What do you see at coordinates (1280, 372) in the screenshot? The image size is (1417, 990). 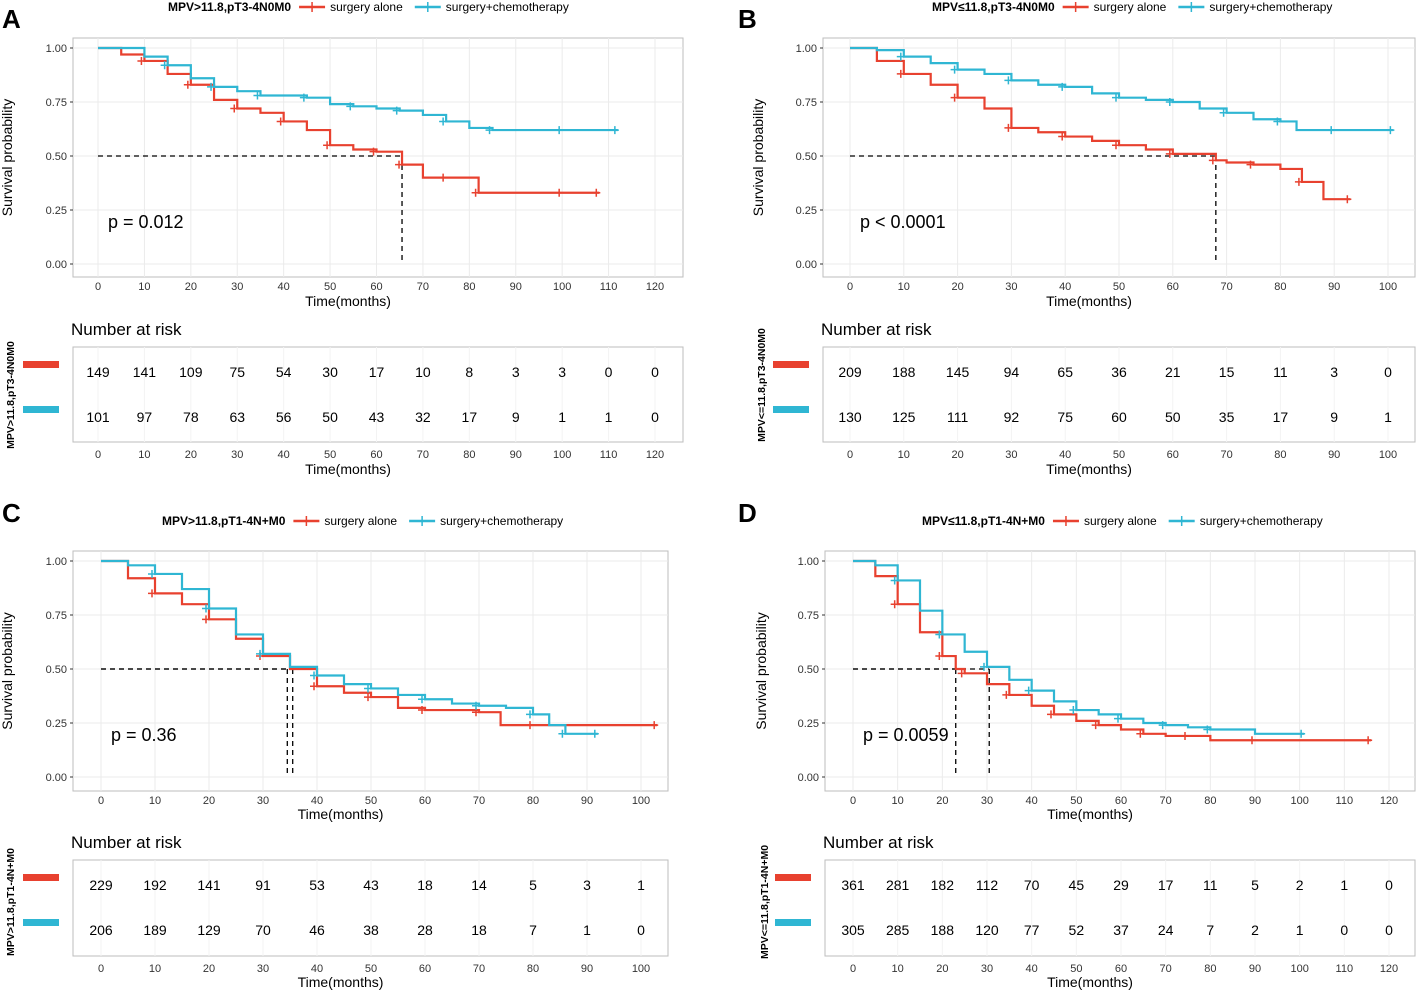 I see `risk-count: 11` at bounding box center [1280, 372].